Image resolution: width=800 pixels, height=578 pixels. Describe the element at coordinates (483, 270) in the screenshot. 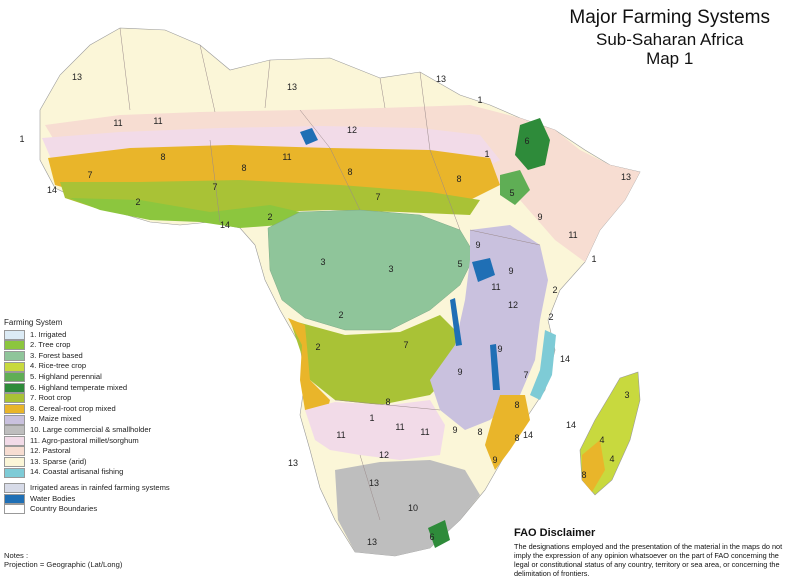

I see `lake-victoria` at that location.